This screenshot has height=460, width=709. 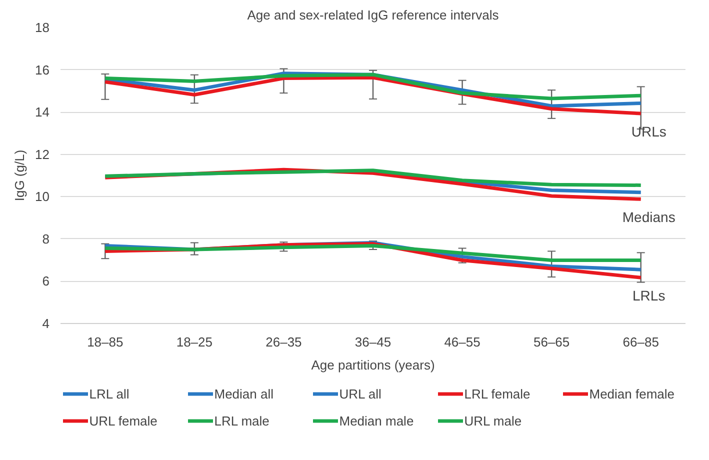 I want to click on x-tick-label: 66–85, so click(x=640, y=342).